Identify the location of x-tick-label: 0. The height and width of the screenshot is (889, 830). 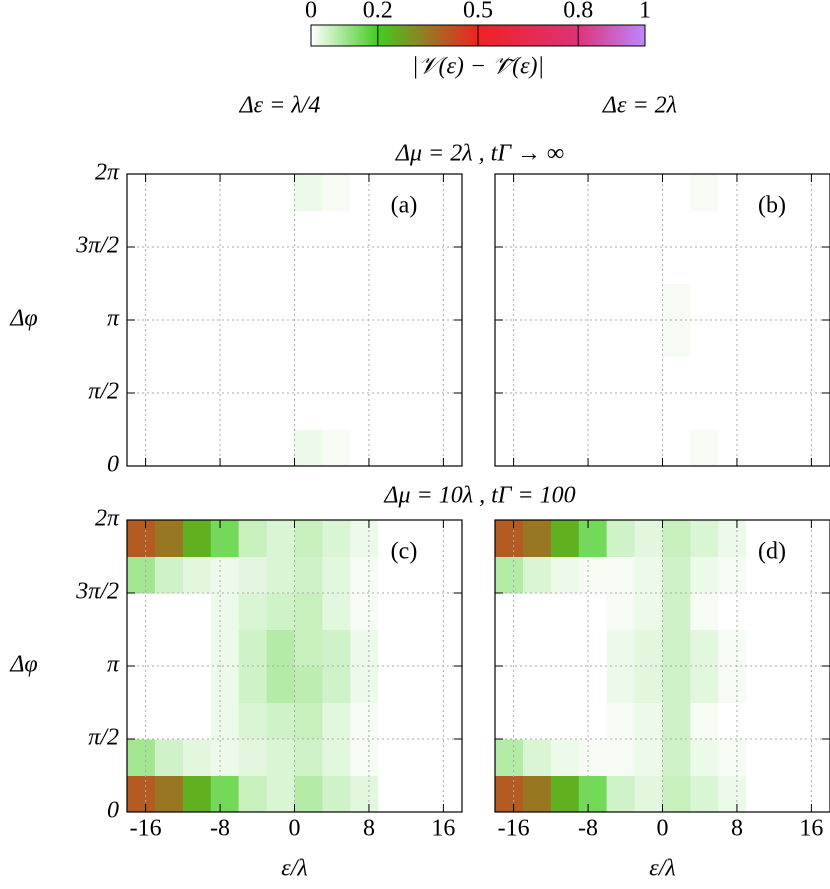
(295, 829).